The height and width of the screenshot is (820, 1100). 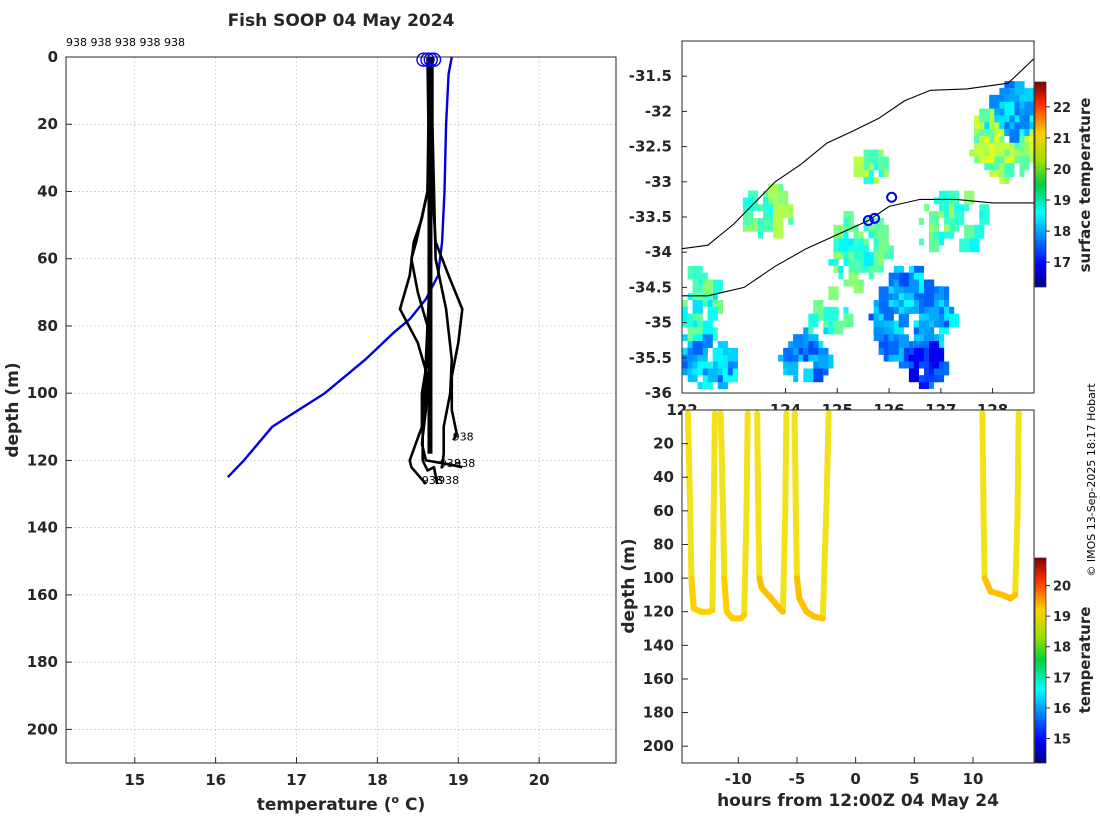 I want to click on x-axis-label: temperature (o C), so click(x=341, y=804).